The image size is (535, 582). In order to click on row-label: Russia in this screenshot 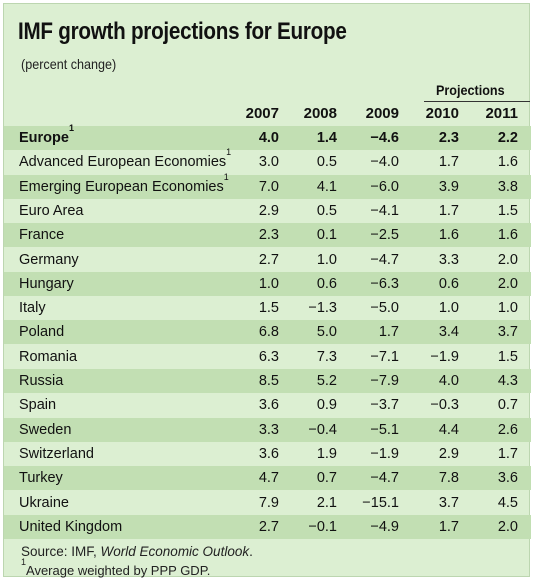, I will do `click(41, 381)`.